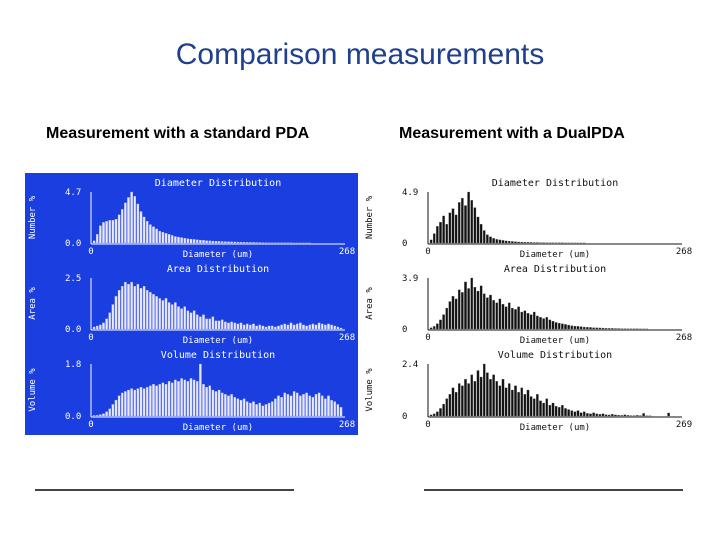 The image size is (720, 540). Describe the element at coordinates (73, 193) in the screenshot. I see `y-tick-label: 4.7` at that location.